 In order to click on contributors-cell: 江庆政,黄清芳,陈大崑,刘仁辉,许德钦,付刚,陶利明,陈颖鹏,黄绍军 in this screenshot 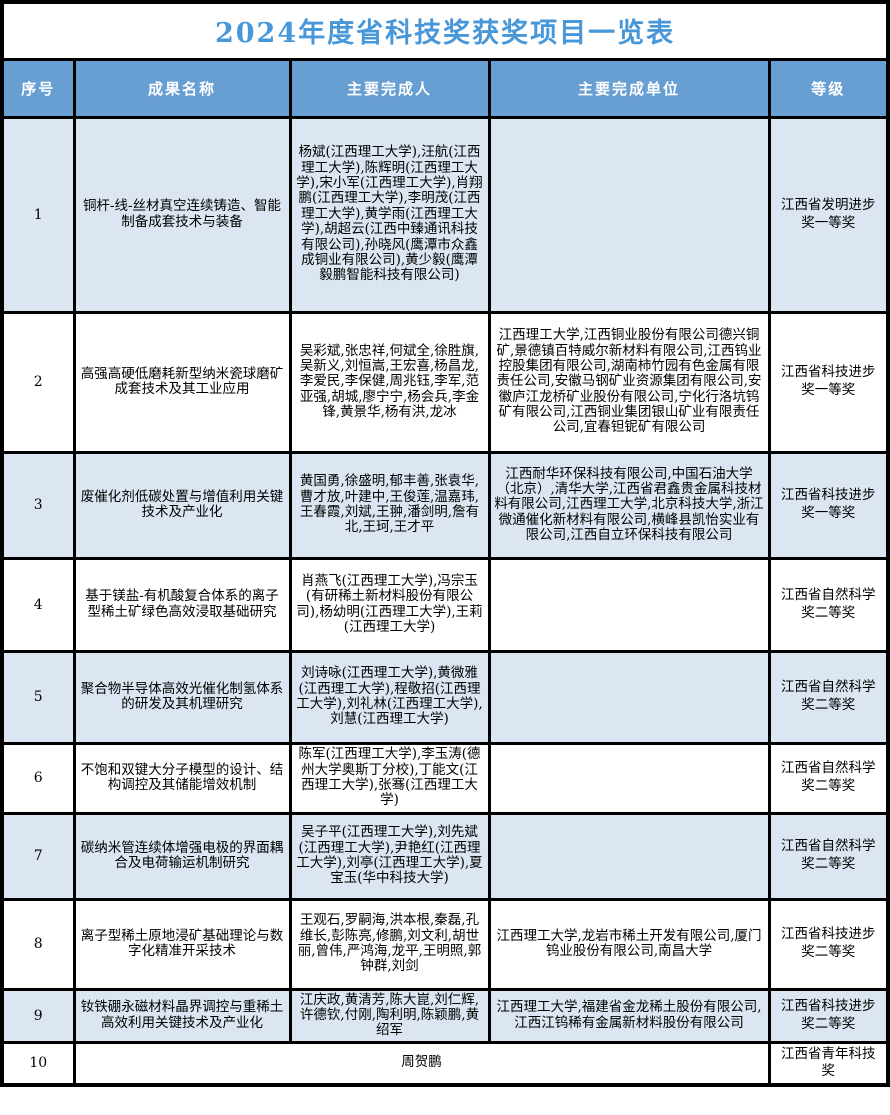, I will do `click(389, 1015)`.